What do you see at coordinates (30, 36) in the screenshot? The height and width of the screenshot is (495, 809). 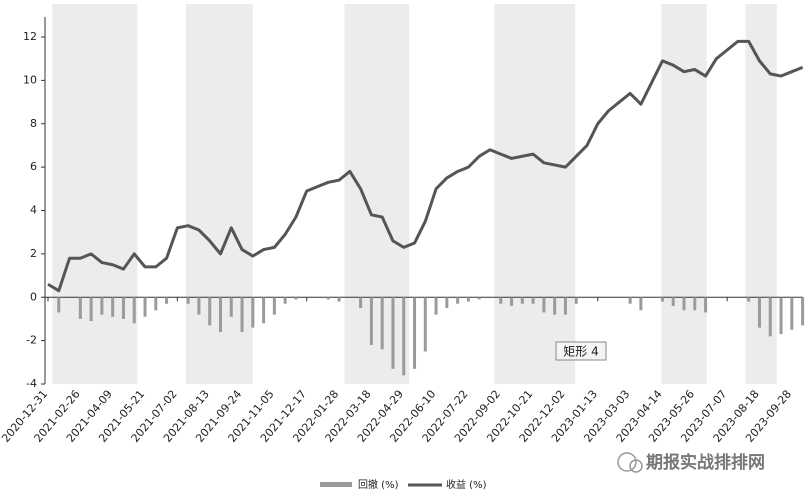 I see `y-tick-label: 12` at bounding box center [30, 36].